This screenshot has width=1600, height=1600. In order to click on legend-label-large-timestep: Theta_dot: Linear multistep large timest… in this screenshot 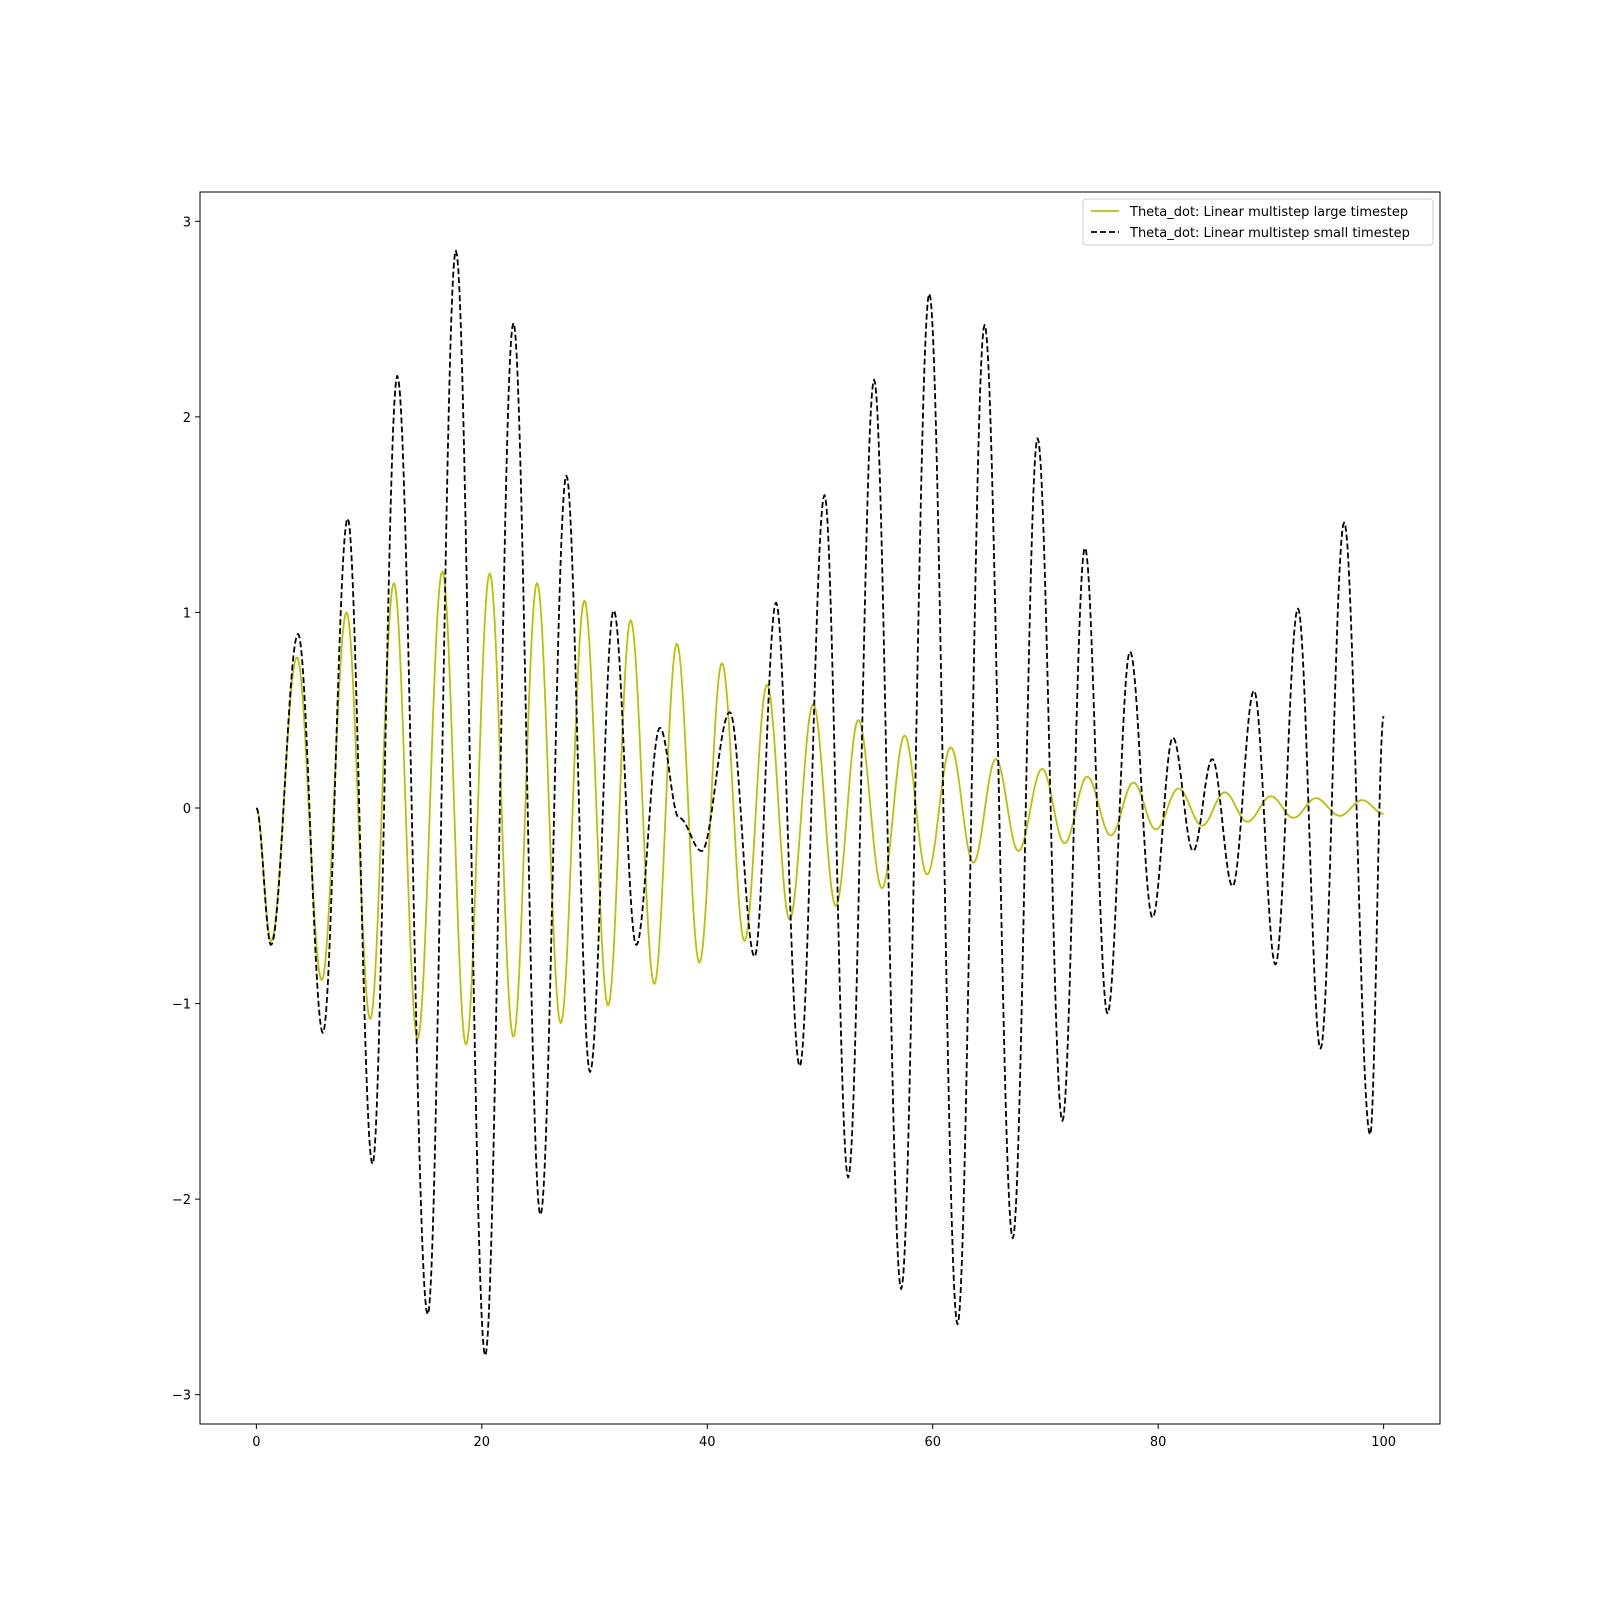, I will do `click(1268, 212)`.